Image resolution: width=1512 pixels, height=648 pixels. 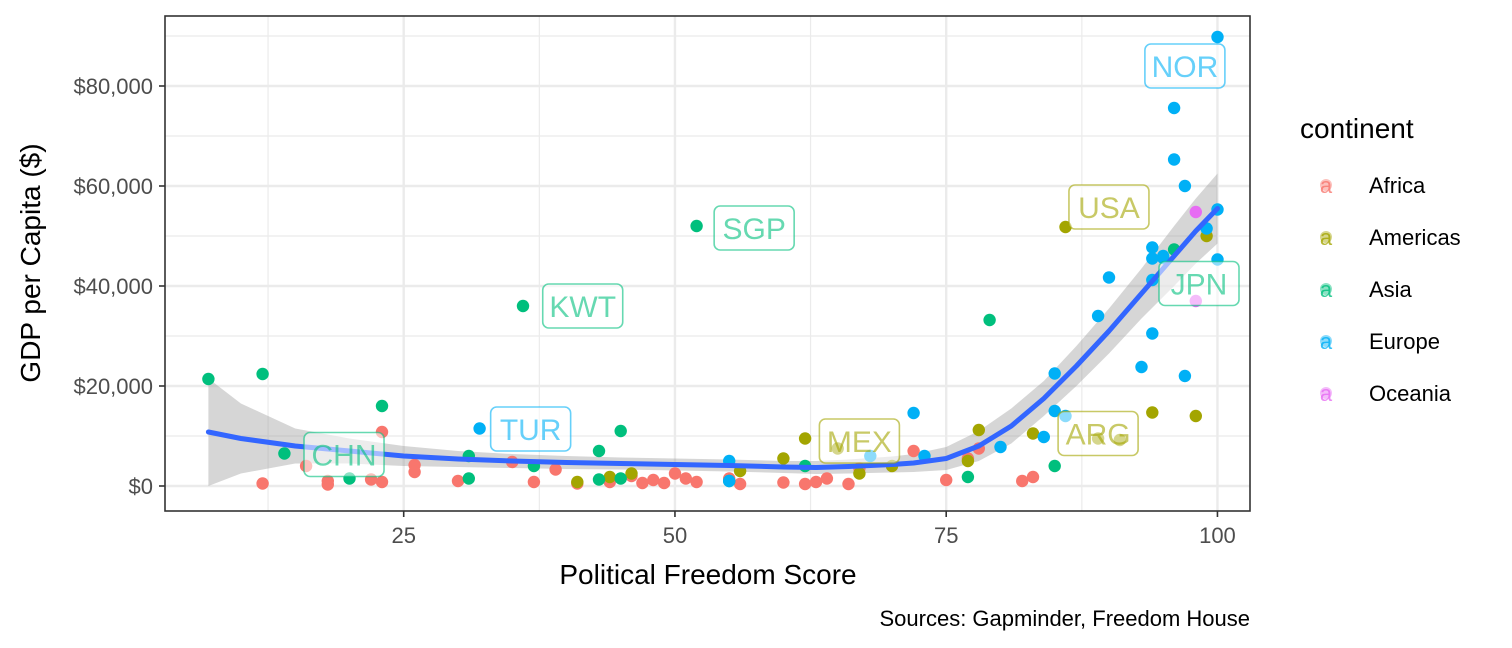 I want to click on country-label-tur: TUR, so click(x=530, y=429).